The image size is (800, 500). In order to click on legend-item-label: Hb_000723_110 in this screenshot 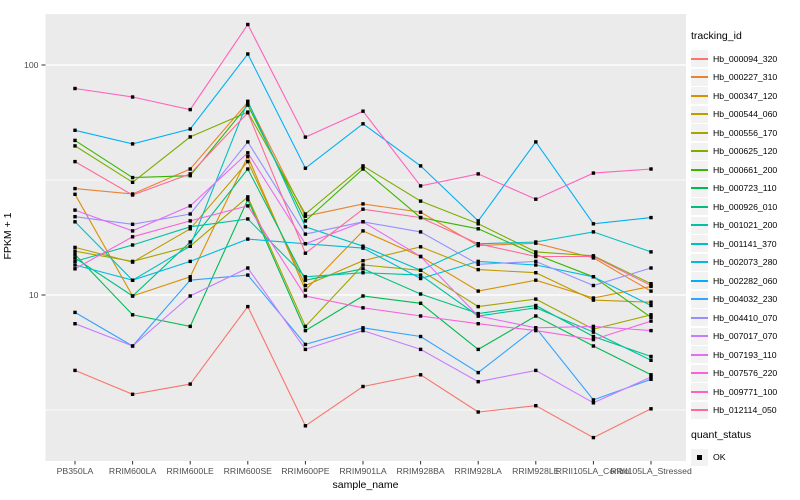, I will do `click(745, 188)`.